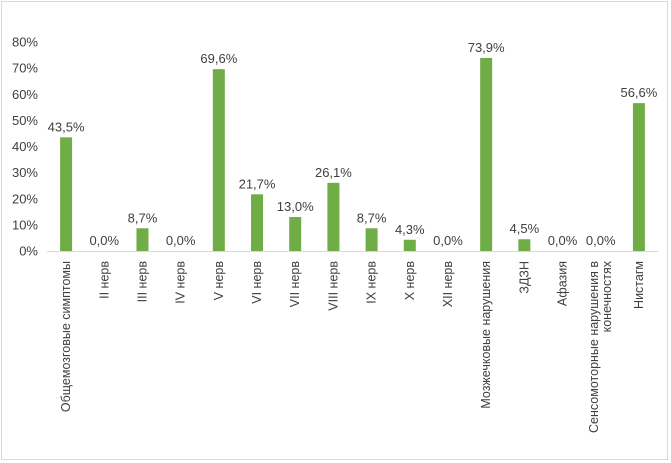 This screenshot has height=463, width=671. I want to click on y-tick-label: 0%, so click(28, 251).